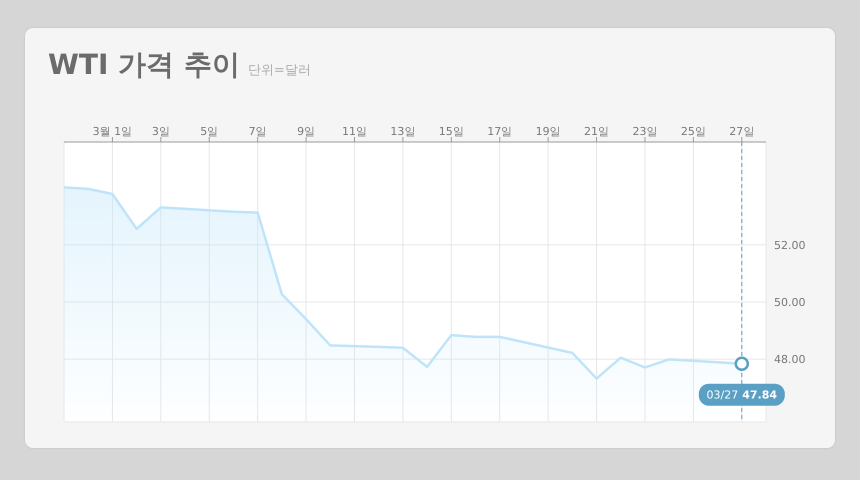  I want to click on x-tick-label: 21일, so click(597, 131).